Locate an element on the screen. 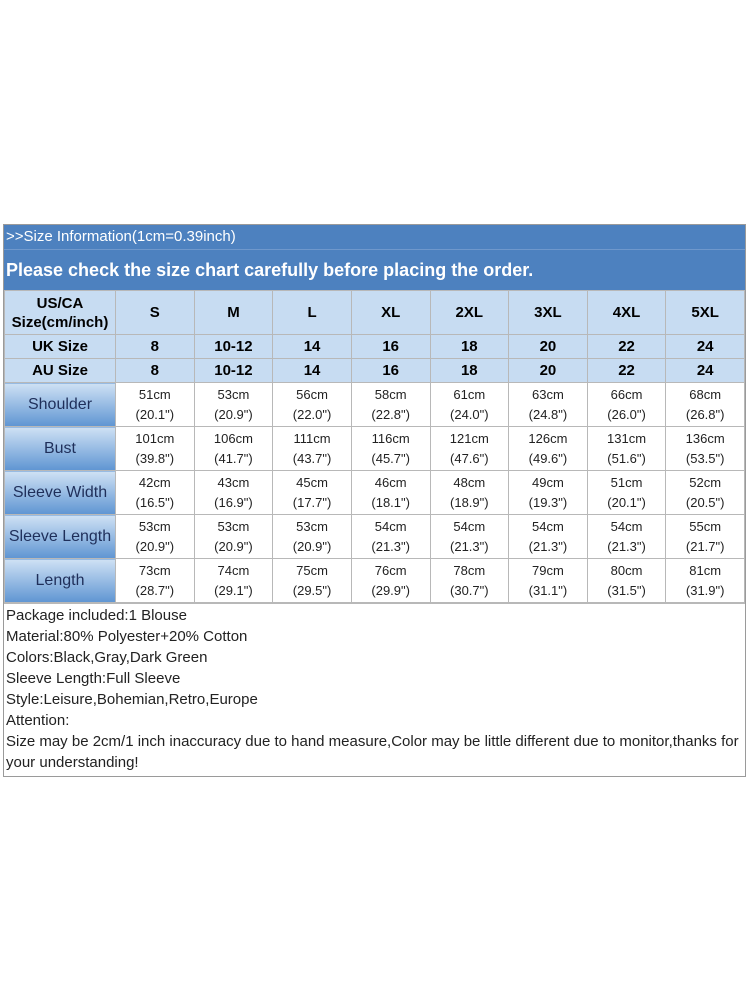 This screenshot has width=750, height=1000. au-size-cell: 8 is located at coordinates (155, 370).